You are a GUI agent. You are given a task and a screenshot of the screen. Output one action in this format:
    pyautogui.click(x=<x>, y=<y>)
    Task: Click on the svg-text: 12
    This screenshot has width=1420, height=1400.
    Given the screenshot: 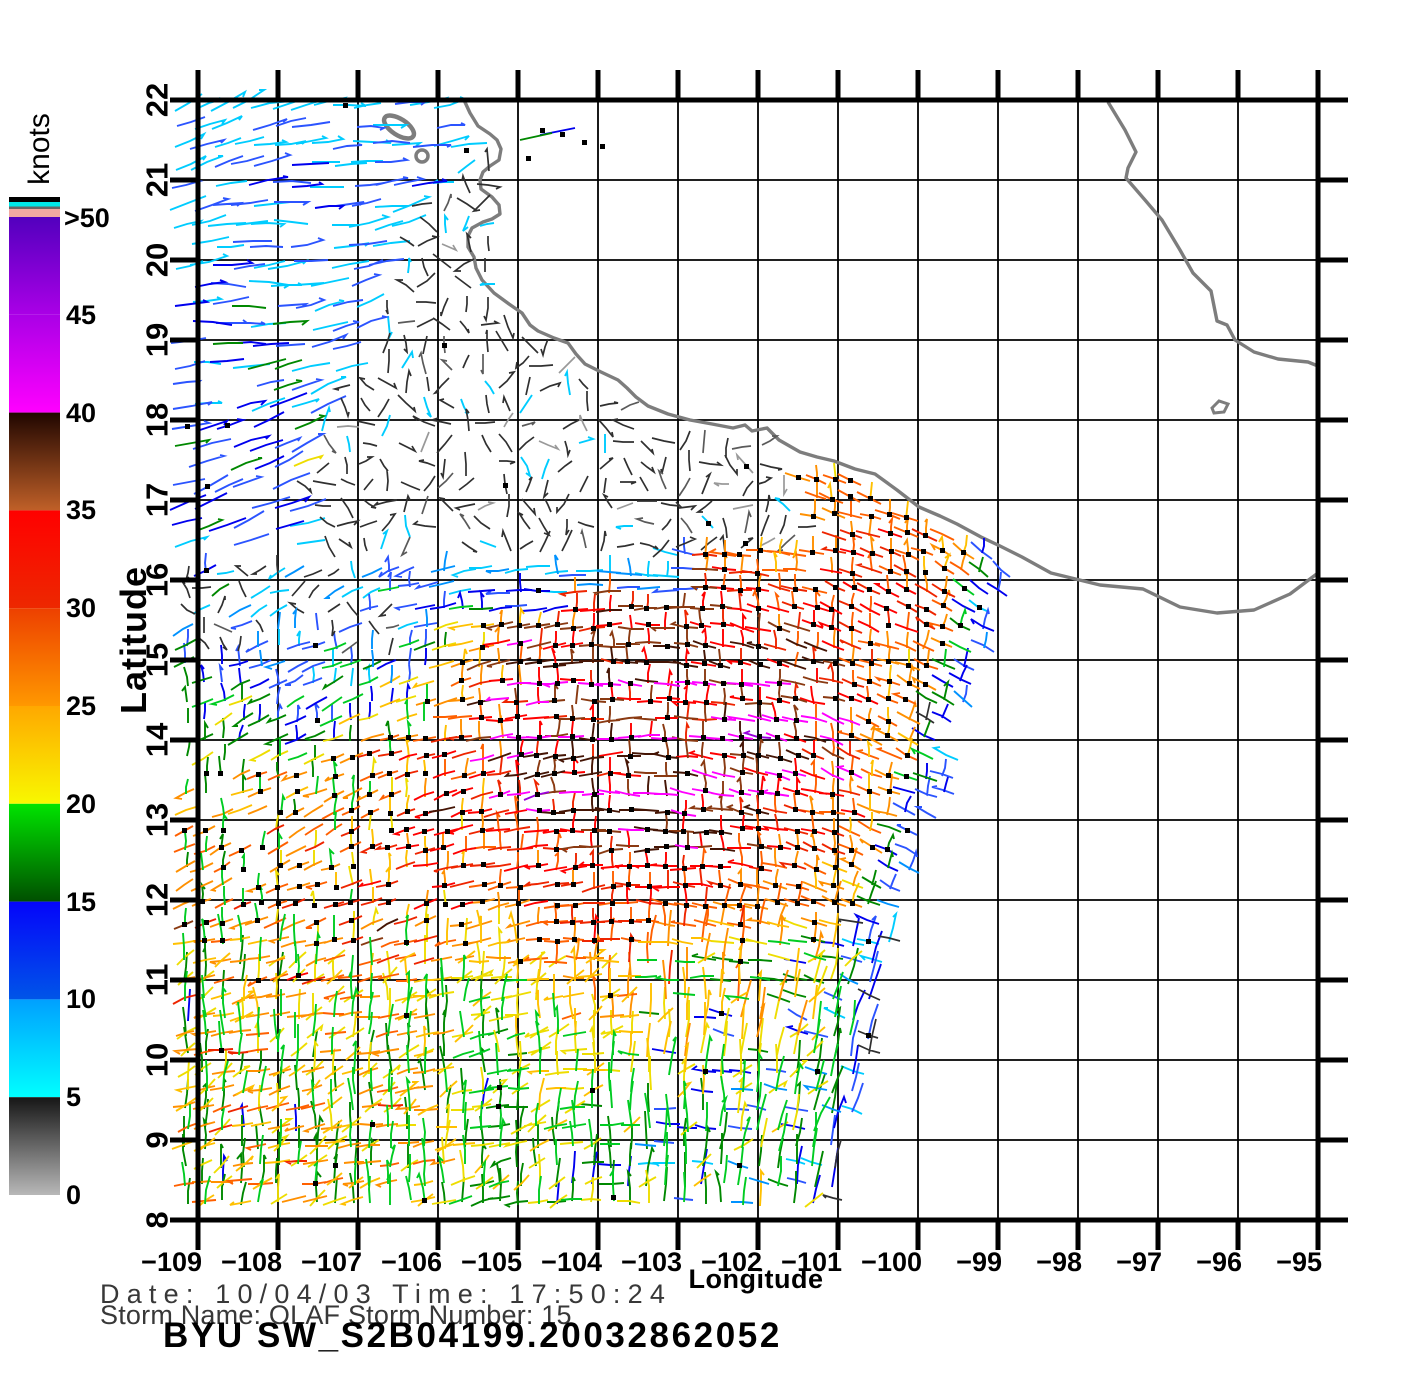 What is the action you would take?
    pyautogui.click(x=157, y=900)
    